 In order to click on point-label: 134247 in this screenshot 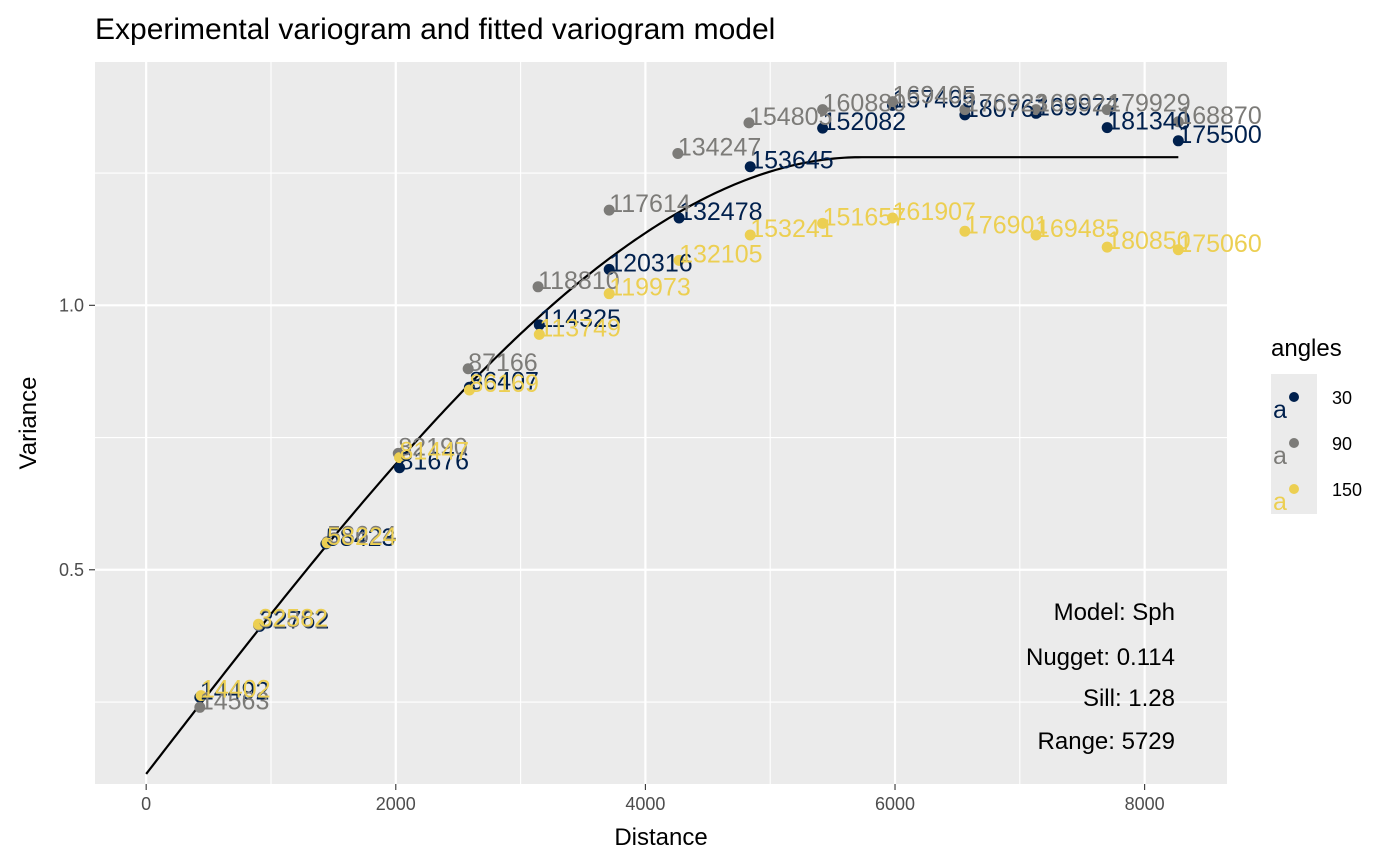, I will do `click(719, 148)`.